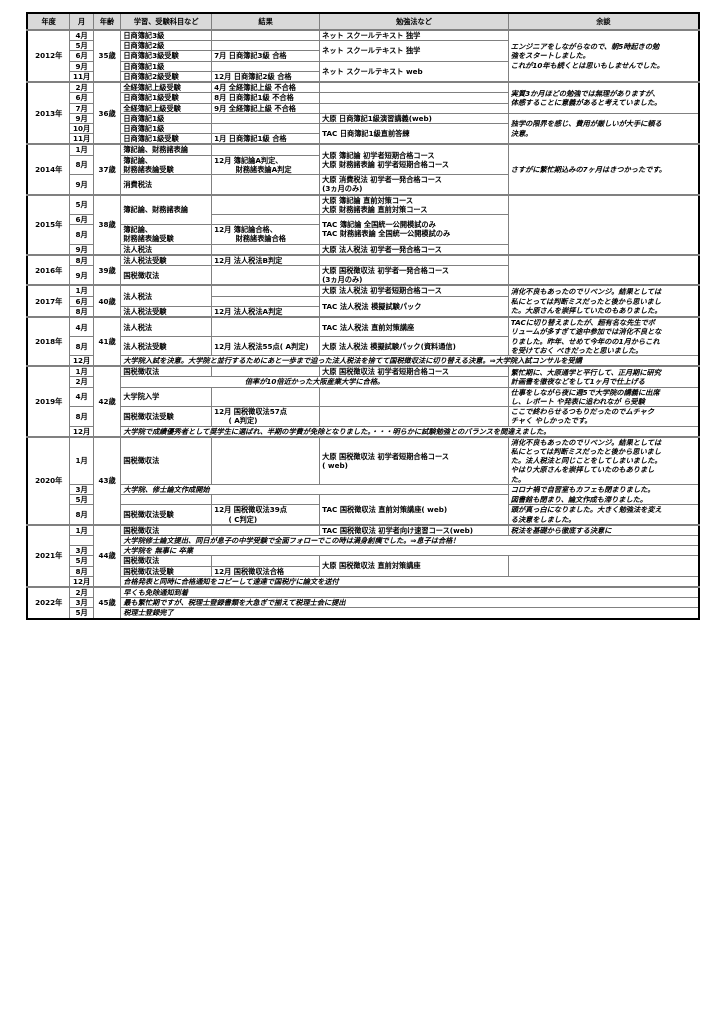 This screenshot has width=724, height=1024. I want to click on table-row: 8月 国税徴収法受験 12月 国税徴収法合格, so click(363, 571).